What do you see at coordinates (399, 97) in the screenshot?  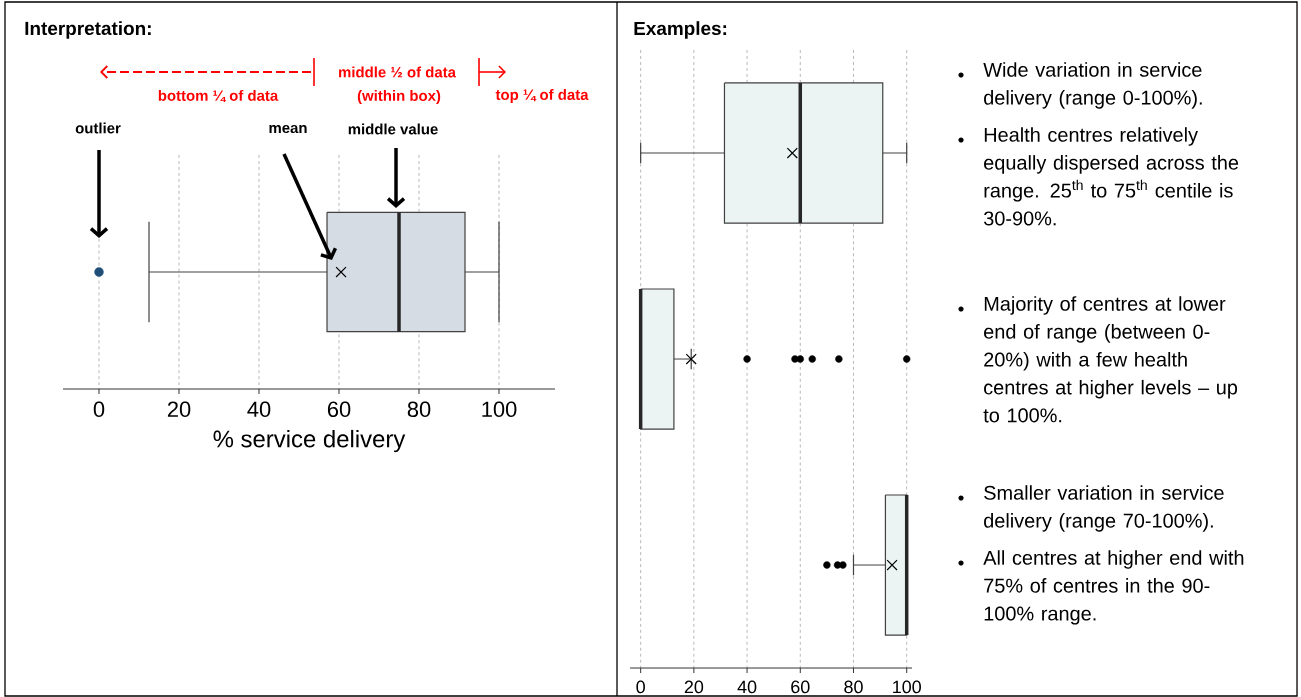 I see `text: (within box)` at bounding box center [399, 97].